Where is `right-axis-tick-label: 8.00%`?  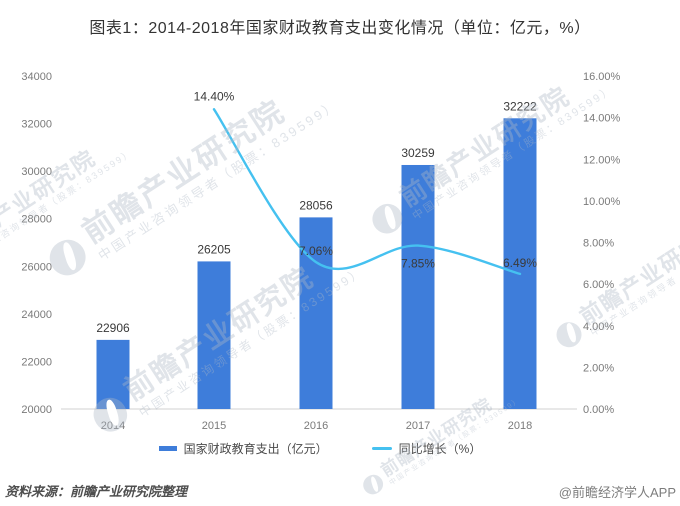 right-axis-tick-label: 8.00% is located at coordinates (598, 244).